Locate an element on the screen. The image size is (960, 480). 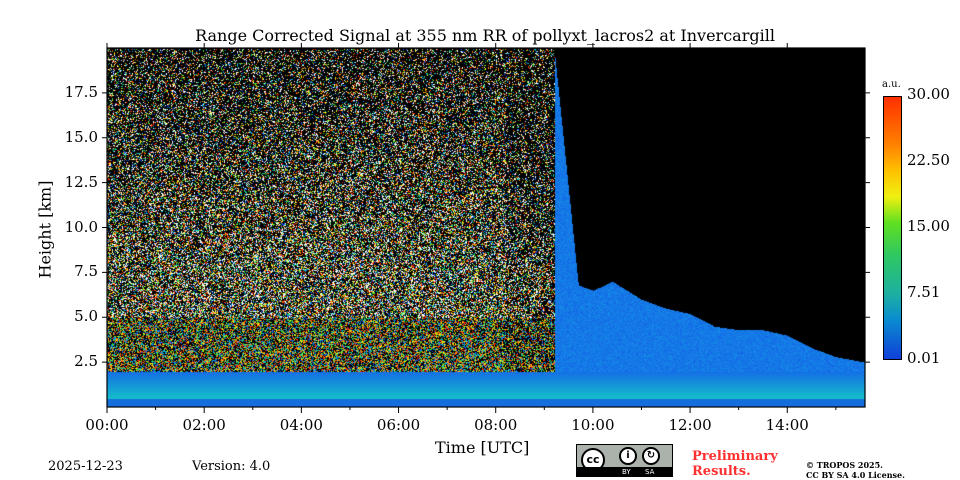
cc-license-badge: cc i ↻ BY SA is located at coordinates (624, 460).